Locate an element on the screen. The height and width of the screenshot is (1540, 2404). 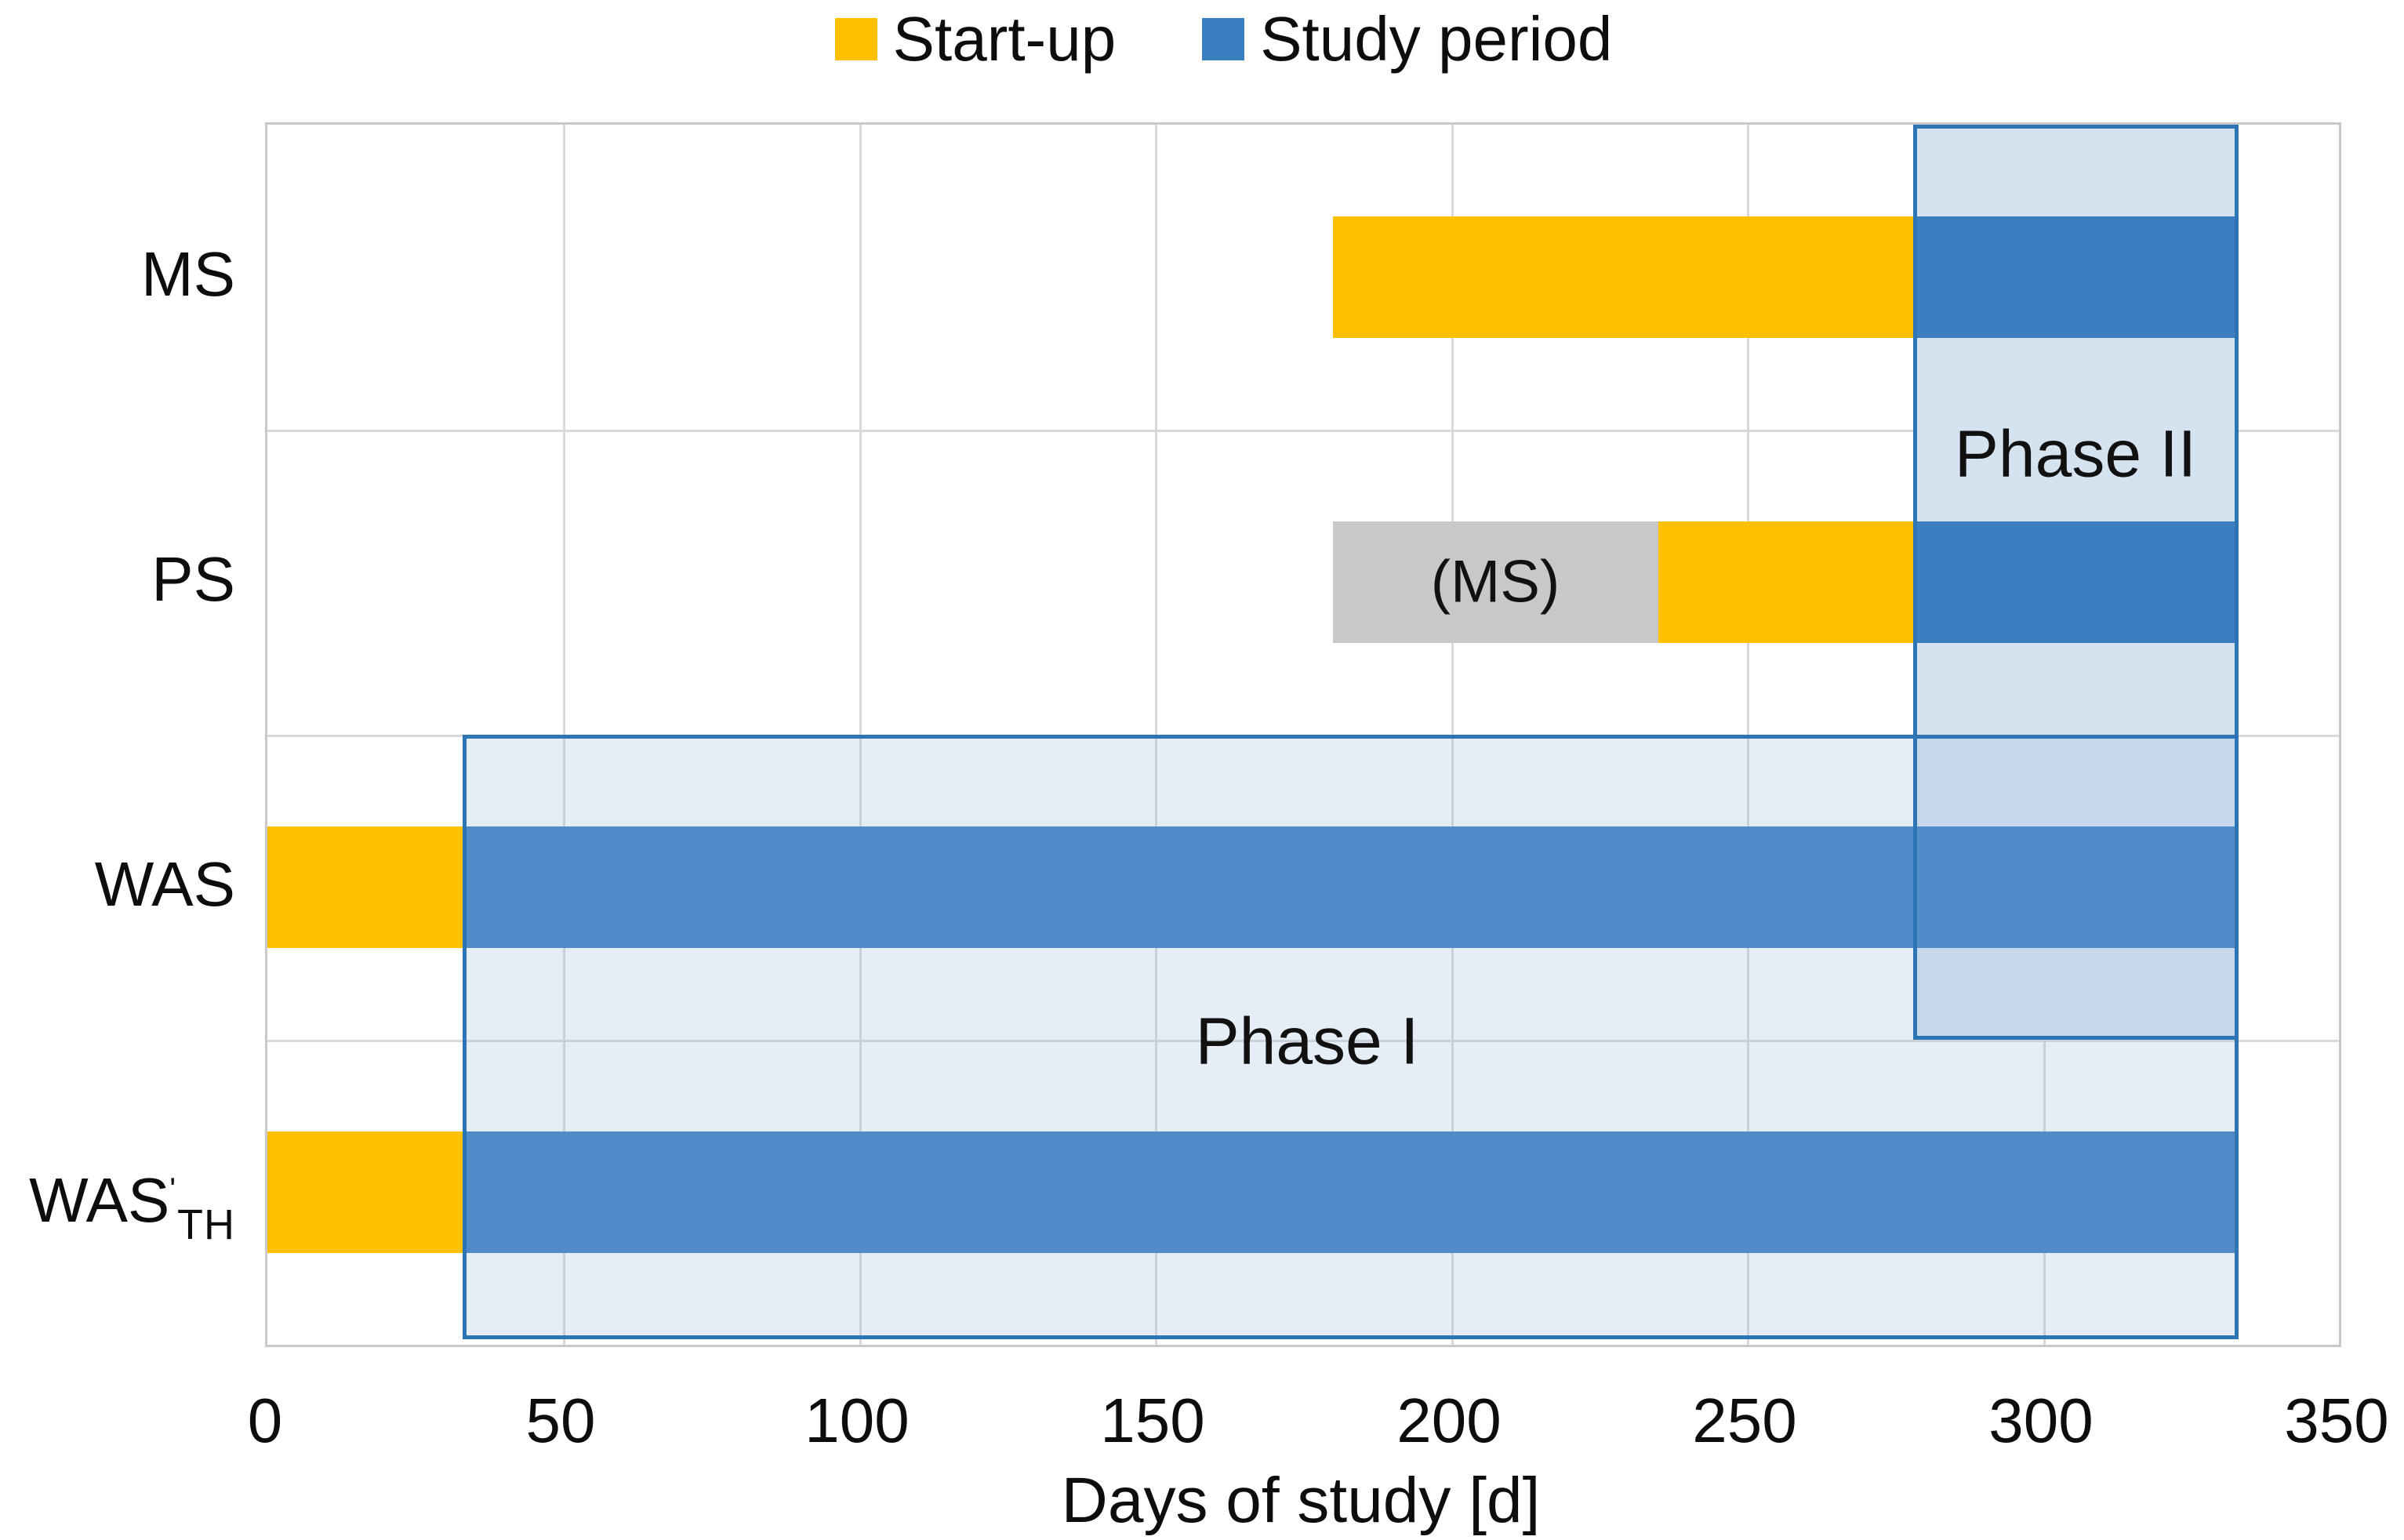
ytick-was-th: WAS'TH is located at coordinates (132, 1207).